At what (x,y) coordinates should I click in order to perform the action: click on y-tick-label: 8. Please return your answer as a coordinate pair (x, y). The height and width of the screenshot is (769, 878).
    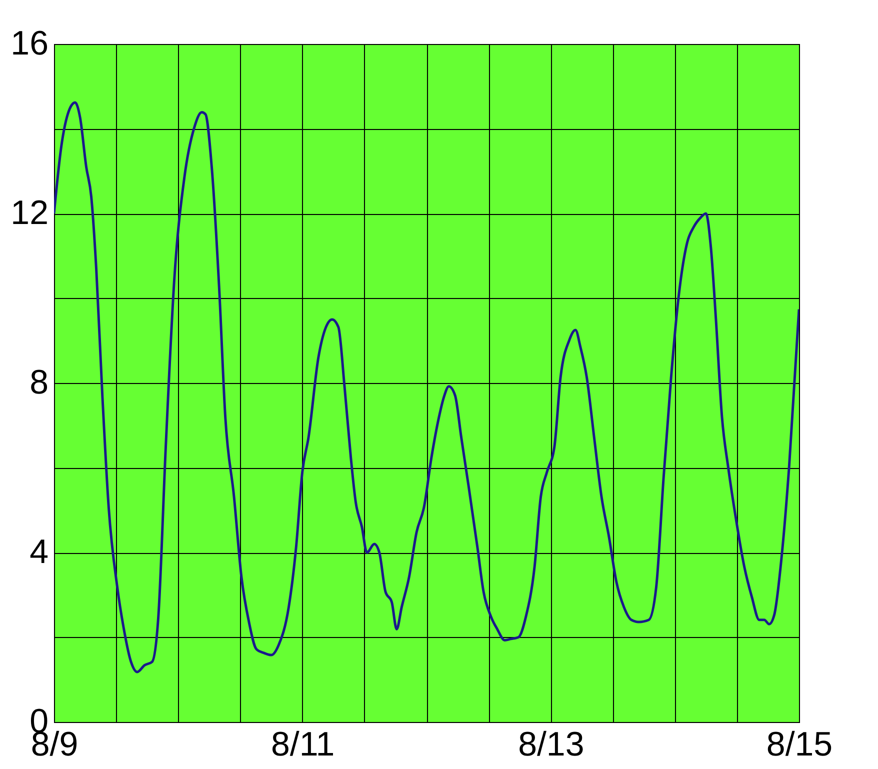
    Looking at the image, I should click on (39, 383).